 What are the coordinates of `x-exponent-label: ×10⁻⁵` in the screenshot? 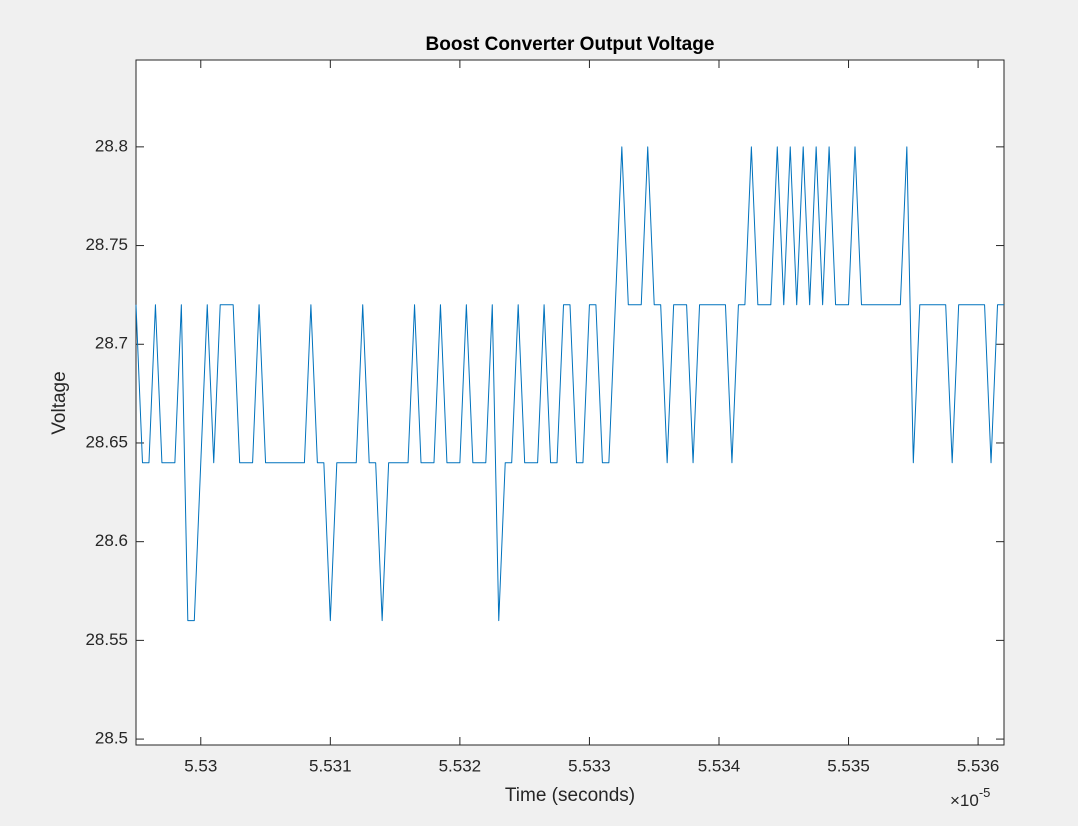 It's located at (970, 797).